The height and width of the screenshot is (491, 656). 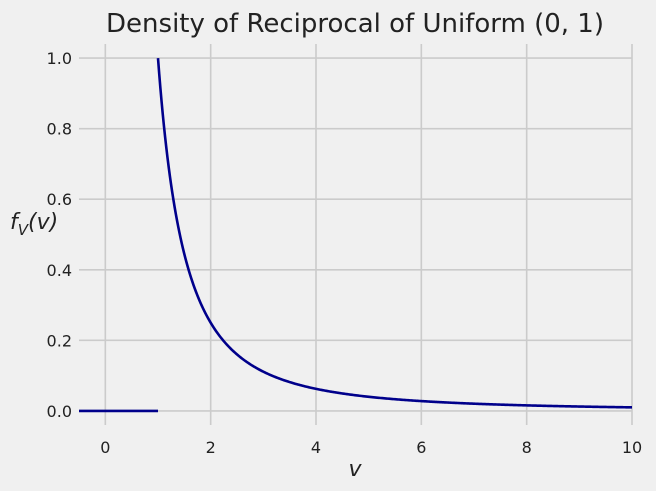 What do you see at coordinates (105, 447) in the screenshot?
I see `x-tick-label: 0` at bounding box center [105, 447].